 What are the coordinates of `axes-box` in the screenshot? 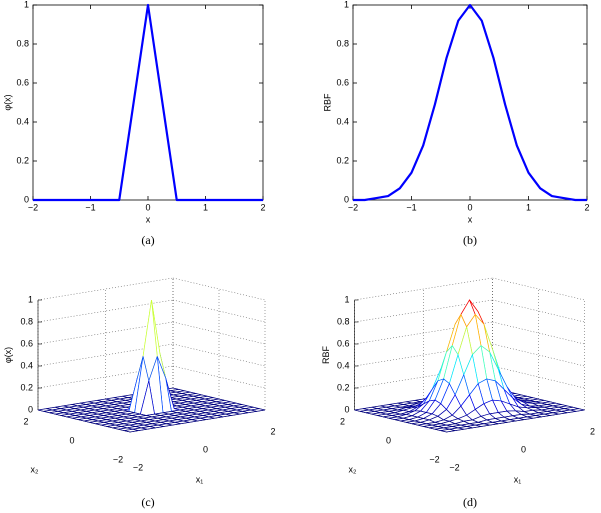 It's located at (148, 102).